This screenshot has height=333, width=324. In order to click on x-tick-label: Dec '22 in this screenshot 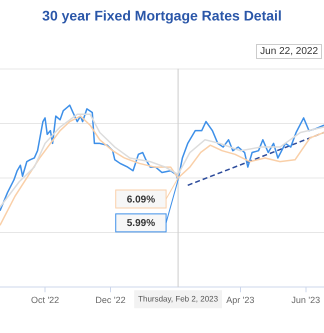, I will do `click(110, 300)`.